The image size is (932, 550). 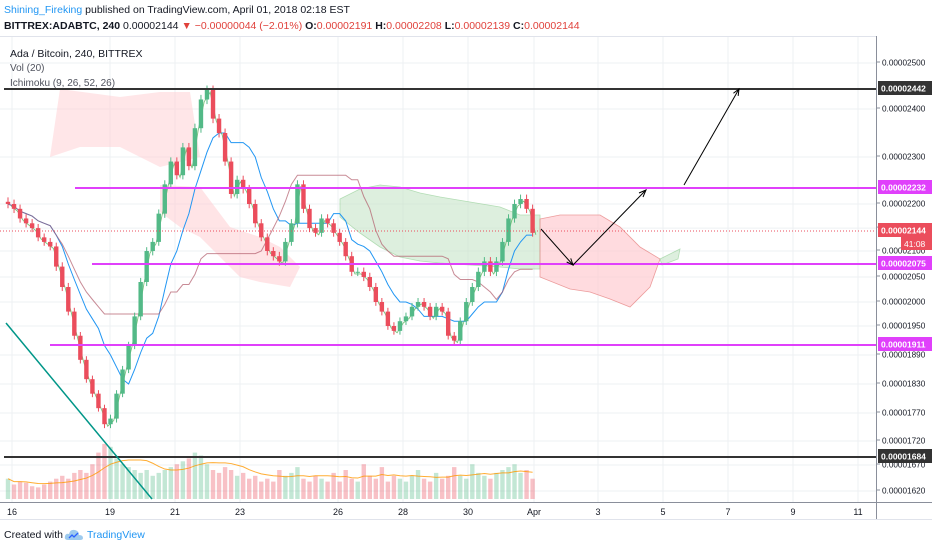 I want to click on author-link: Shining_Fireking, so click(x=43, y=10).